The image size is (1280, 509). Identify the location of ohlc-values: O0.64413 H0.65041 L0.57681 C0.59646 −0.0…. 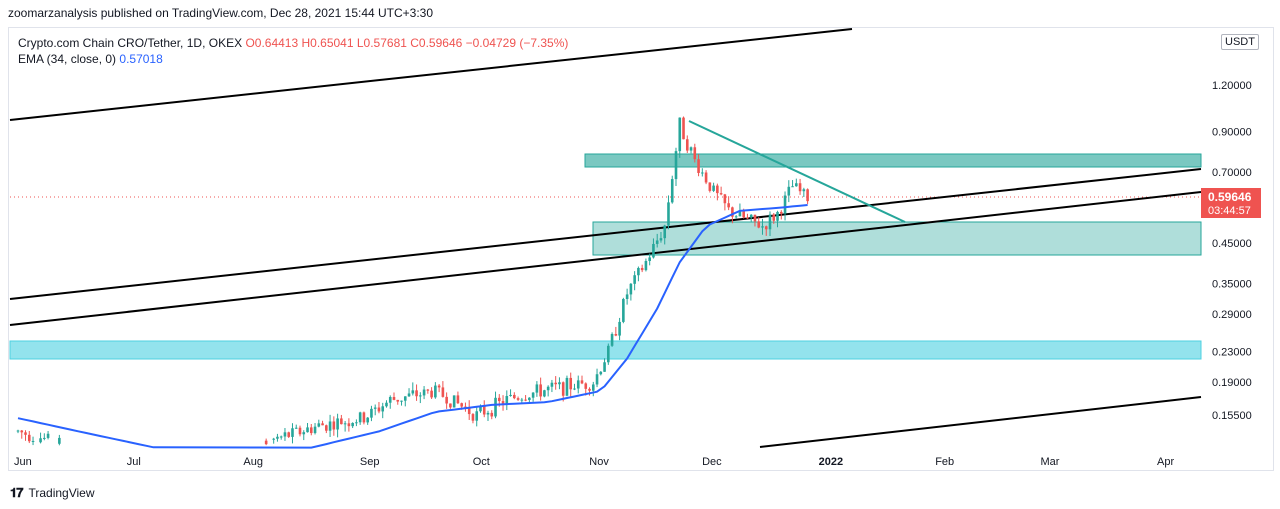
(407, 43).